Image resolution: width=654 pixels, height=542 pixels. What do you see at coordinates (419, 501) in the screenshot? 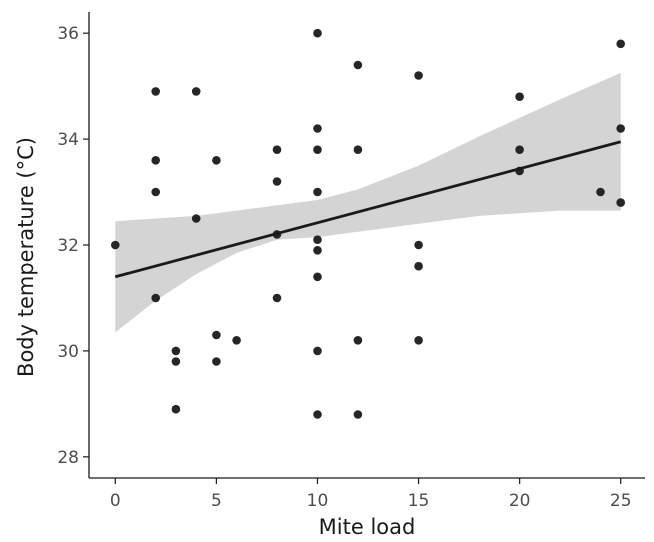
I see `x-tick-label: 15` at bounding box center [419, 501].